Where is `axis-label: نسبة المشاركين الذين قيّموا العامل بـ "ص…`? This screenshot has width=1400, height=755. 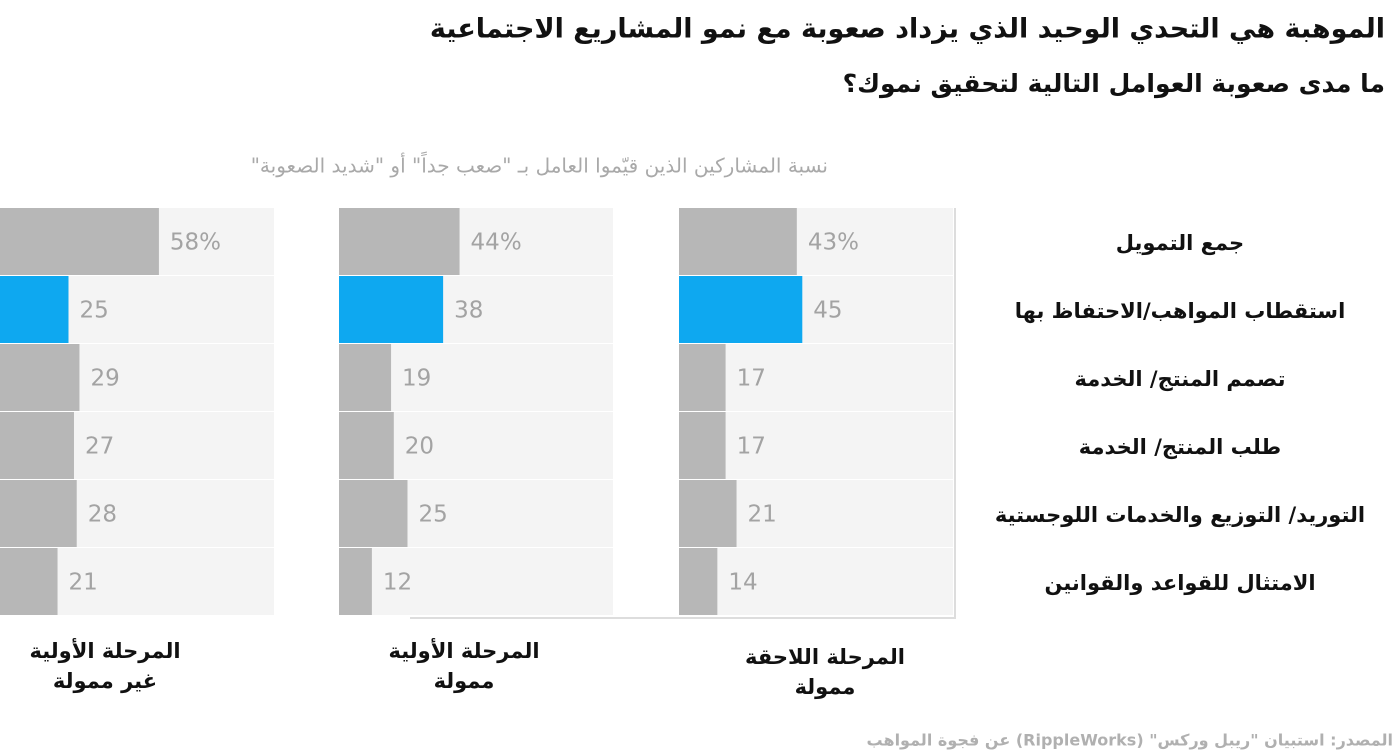 axis-label: نسبة المشاركين الذين قيّموا العامل بـ "ص… is located at coordinates (539, 164).